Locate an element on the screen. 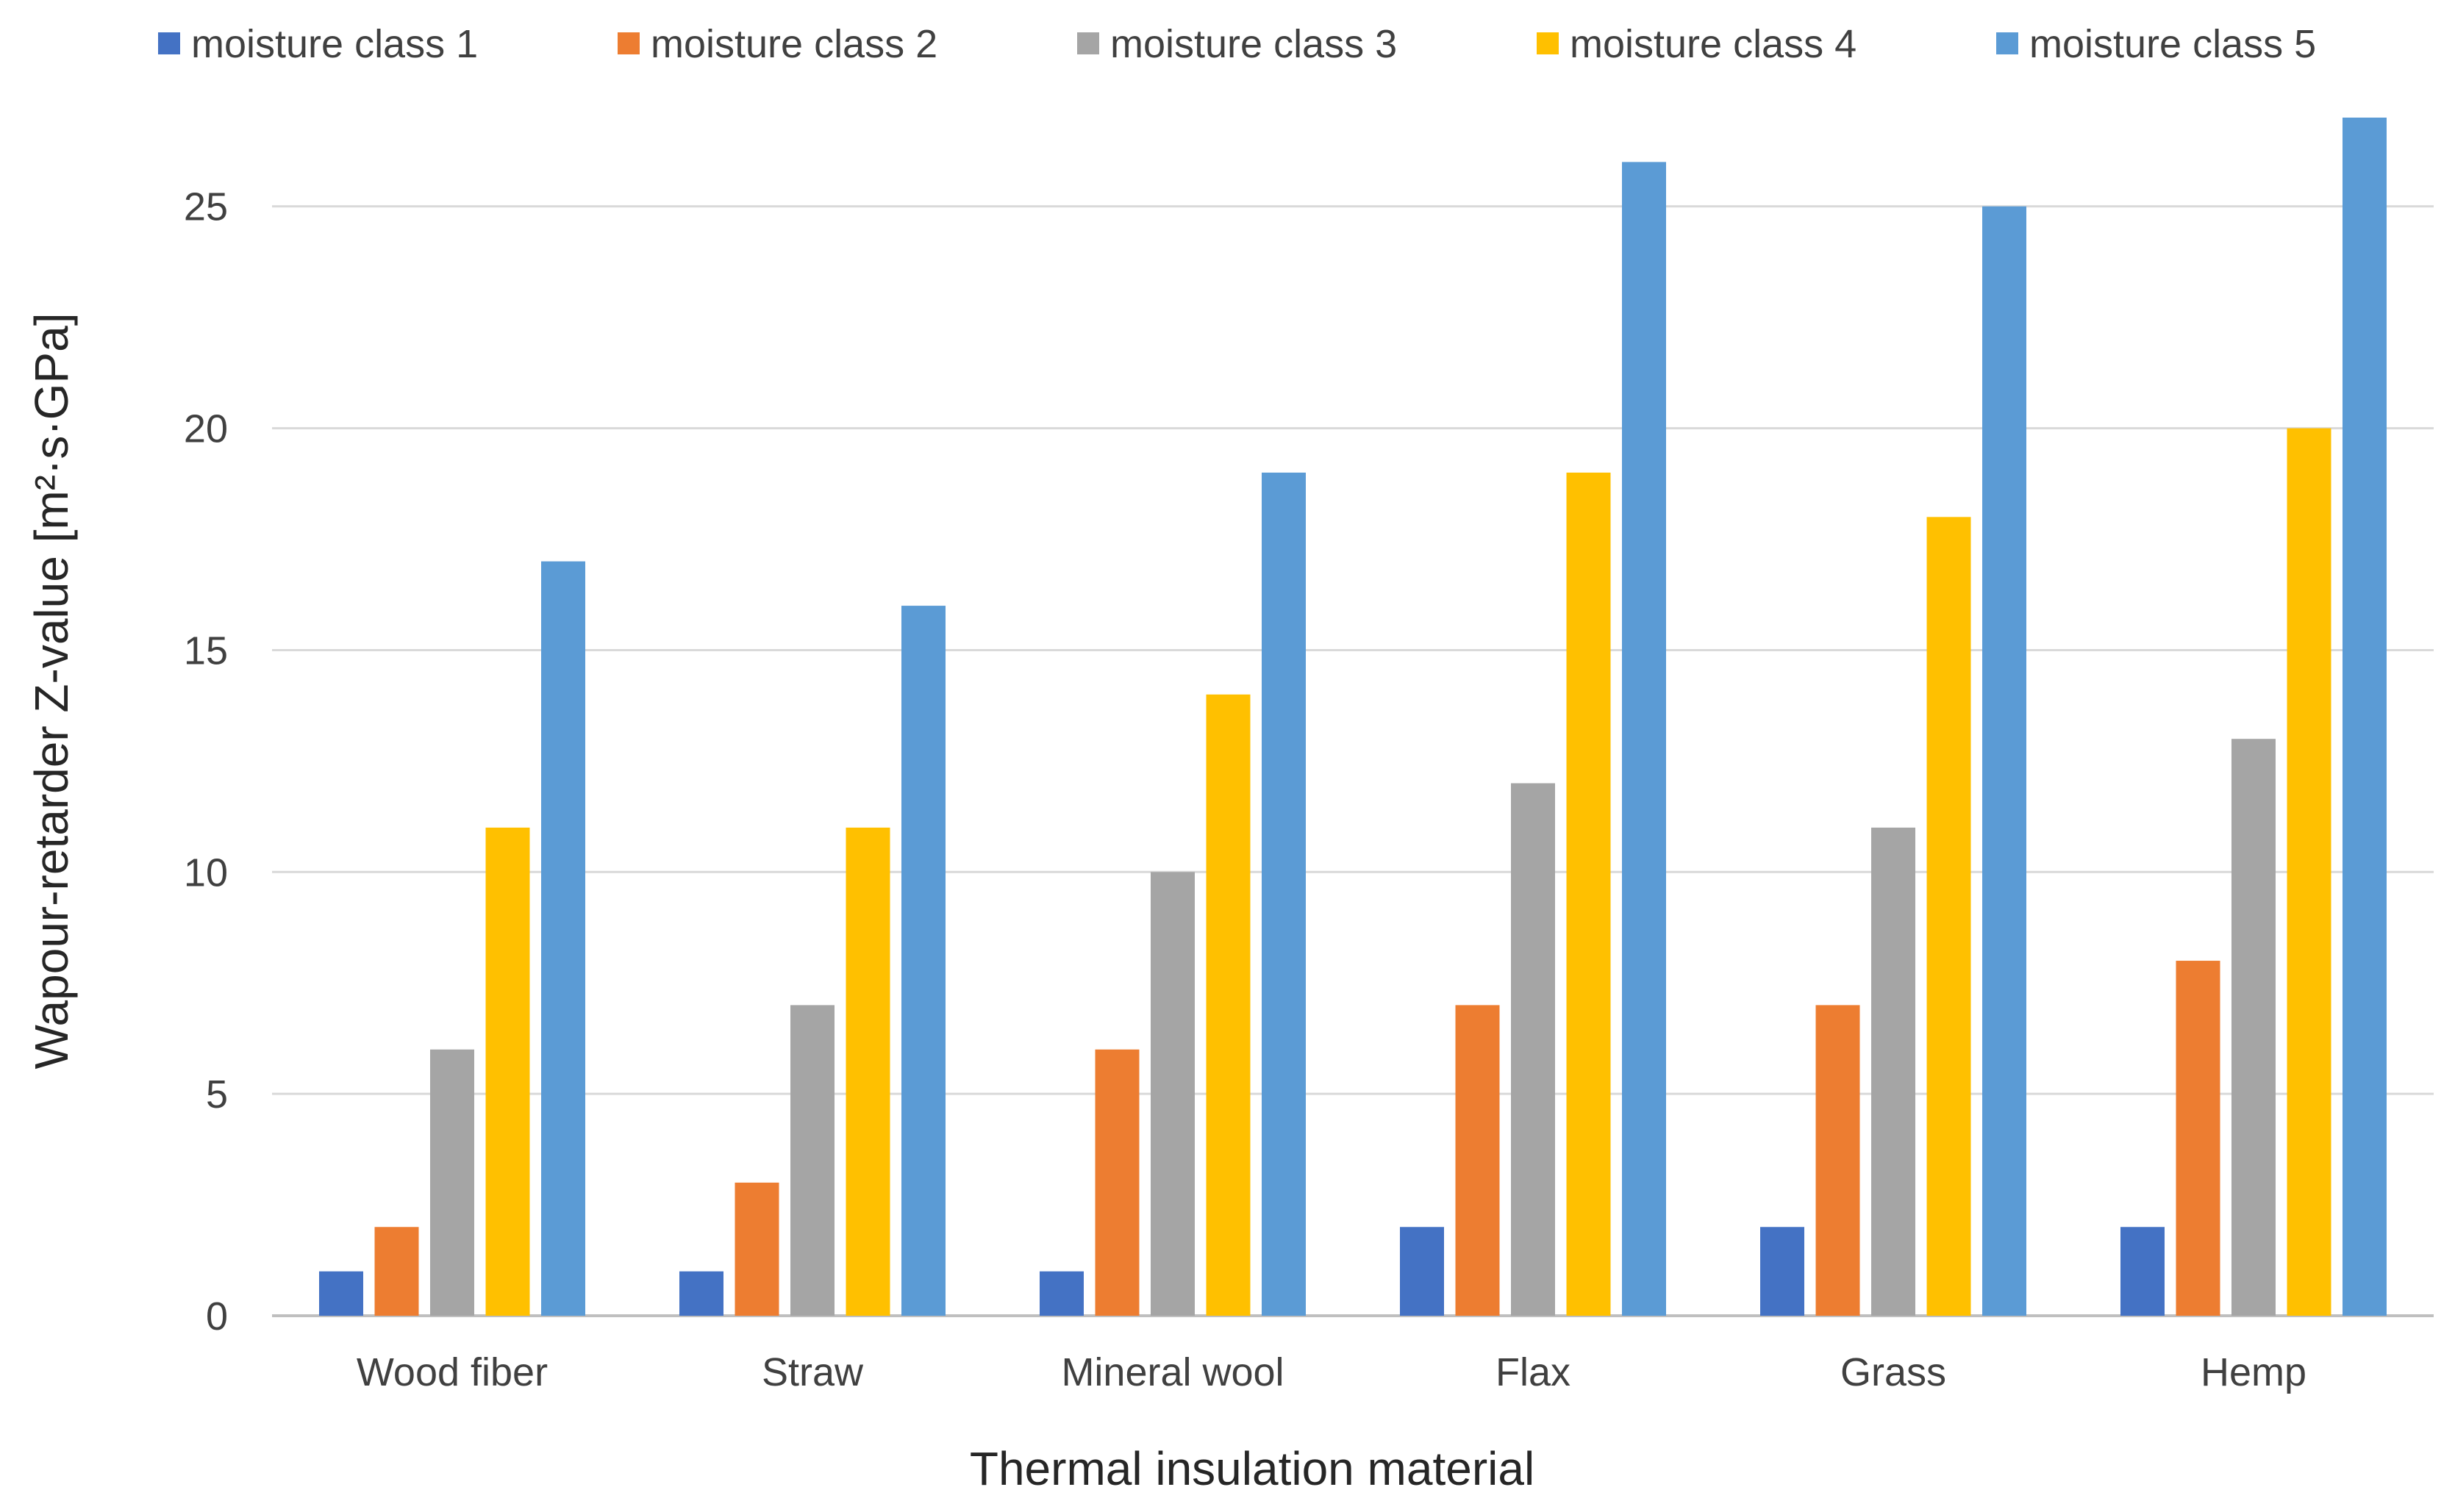 This screenshot has height=1512, width=2455. y-tick-label: 15 is located at coordinates (206, 650).